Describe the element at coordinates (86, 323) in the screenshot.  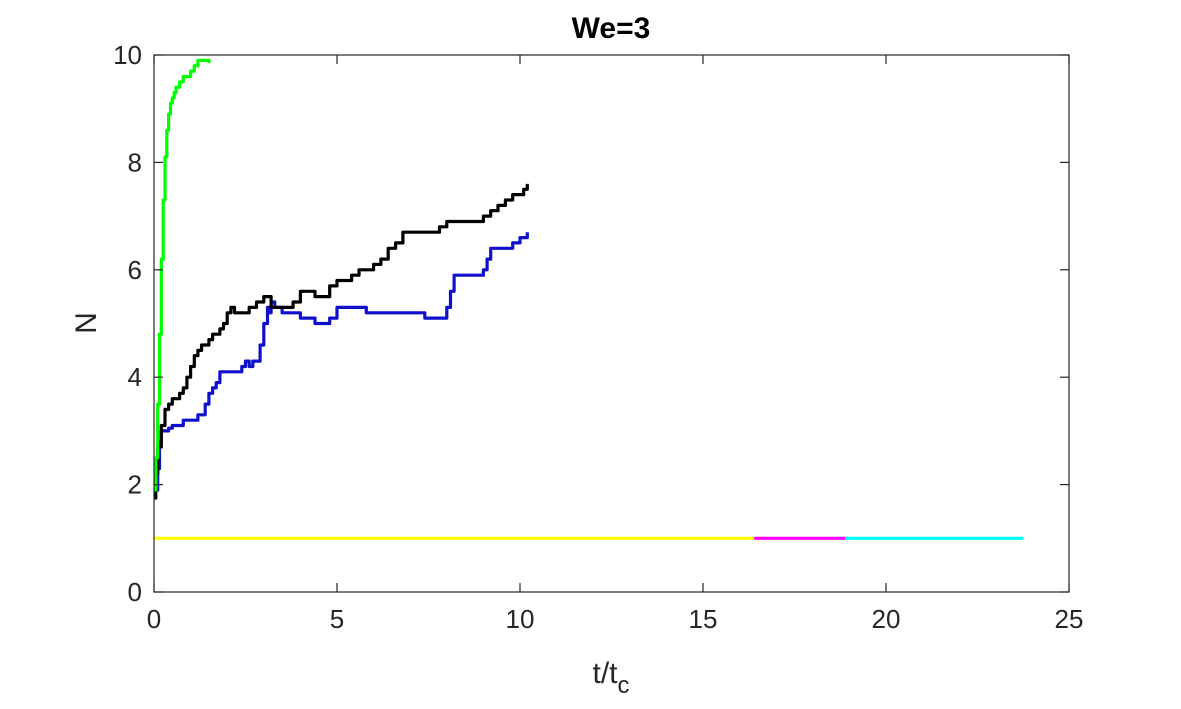
I see `y-axis-label: N` at that location.